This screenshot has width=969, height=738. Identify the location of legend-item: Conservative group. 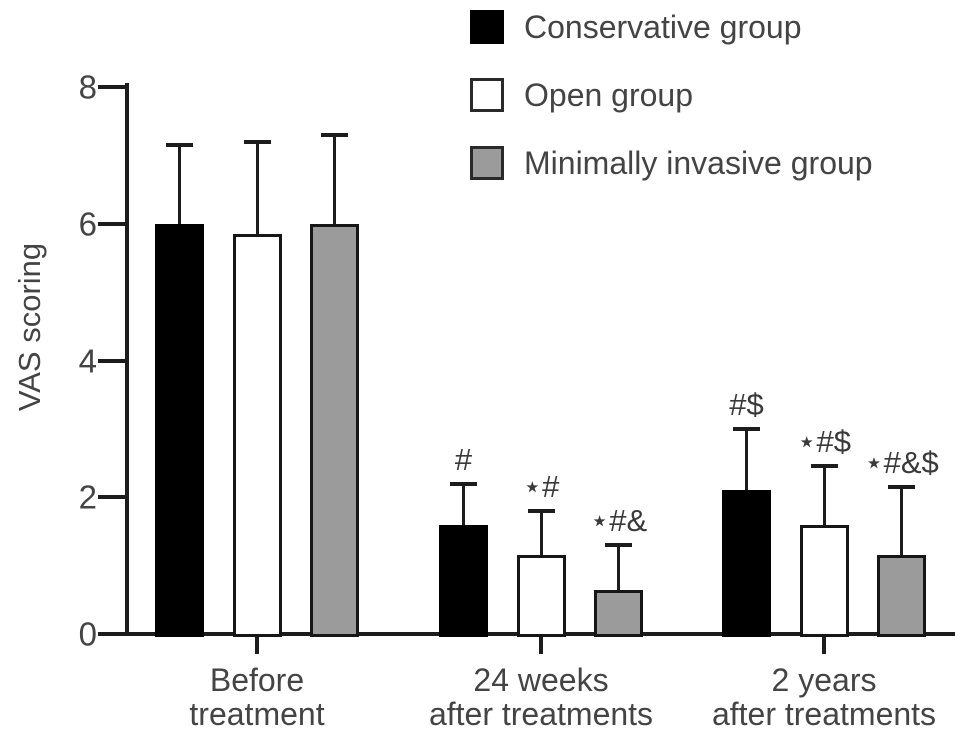
(671, 27).